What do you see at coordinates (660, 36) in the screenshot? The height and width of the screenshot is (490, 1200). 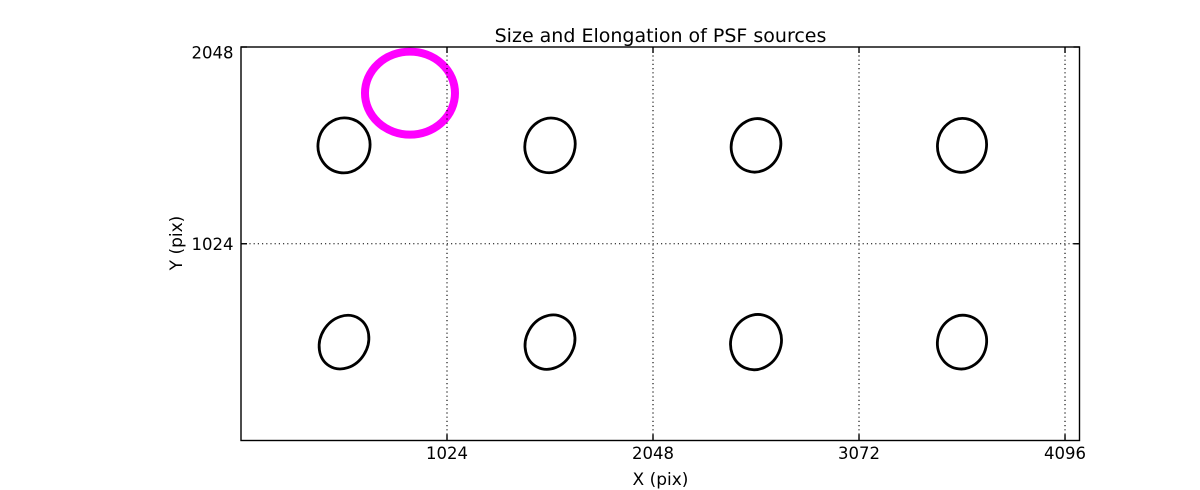 I see `chart-title: Size and Elongation of PSF sources` at bounding box center [660, 36].